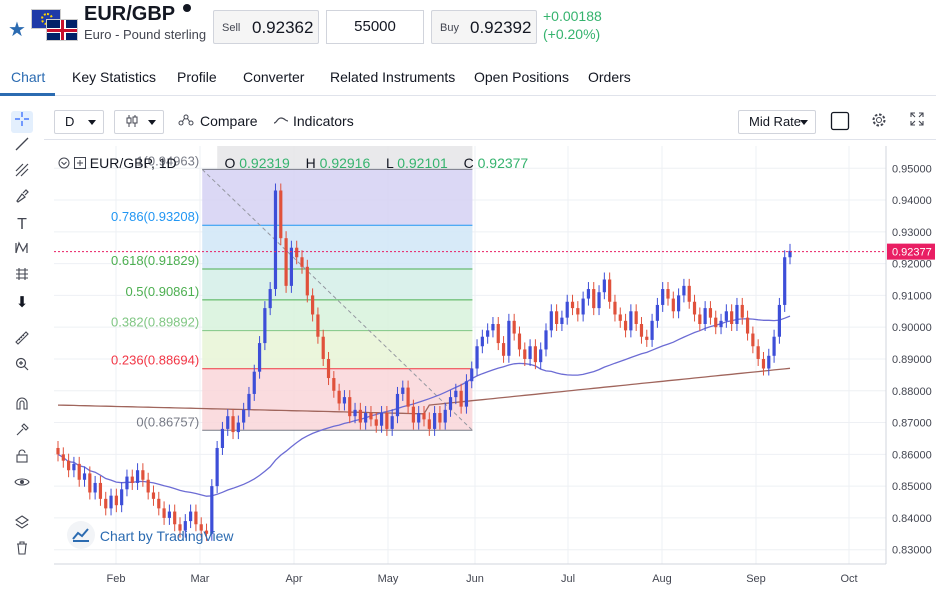 The image size is (936, 592). I want to click on fib-zone-top, so click(345, 158).